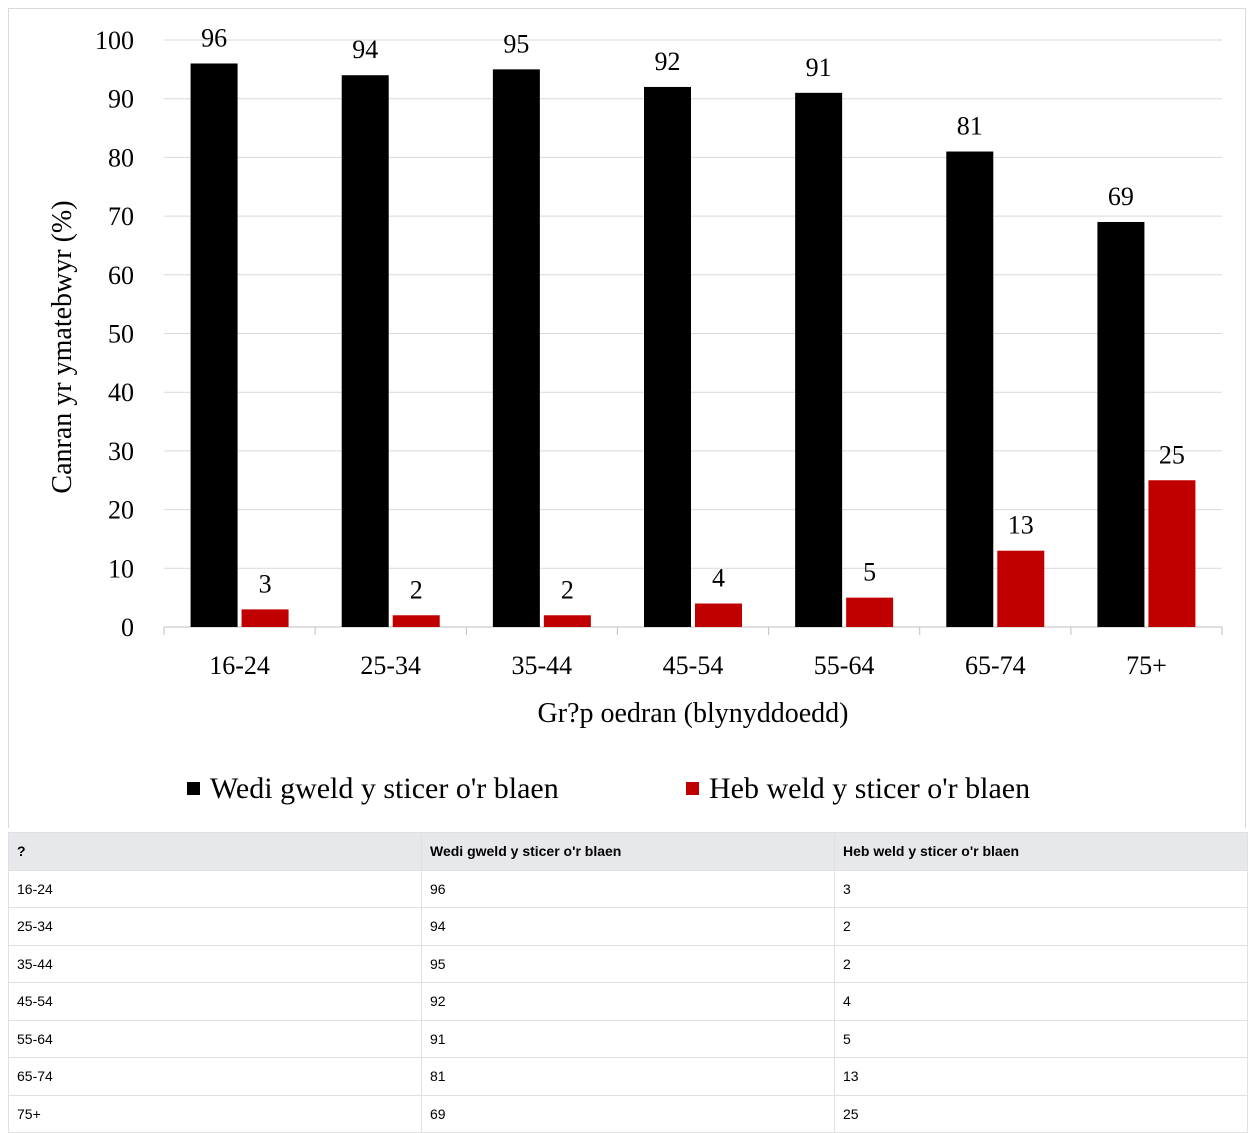  Describe the element at coordinates (121, 510) in the screenshot. I see `y-tick-label: 20` at that location.